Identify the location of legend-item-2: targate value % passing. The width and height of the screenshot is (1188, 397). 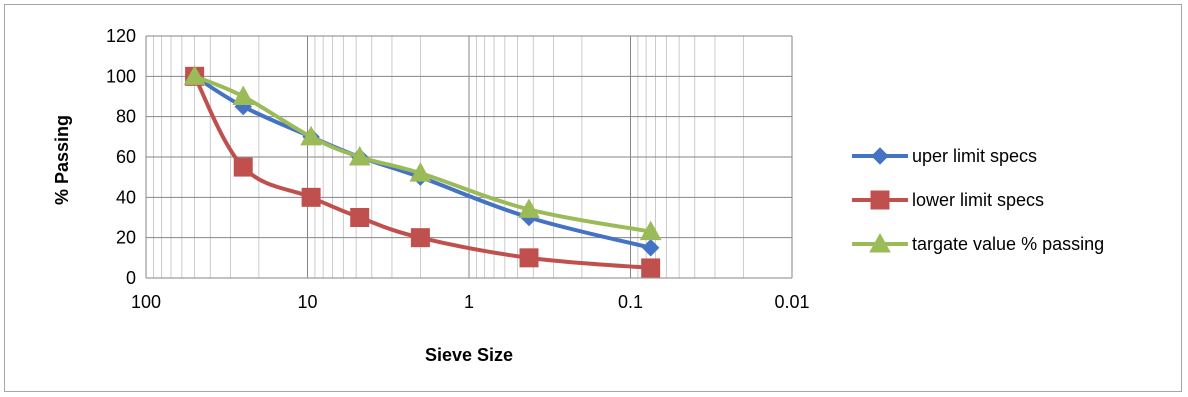
(978, 243).